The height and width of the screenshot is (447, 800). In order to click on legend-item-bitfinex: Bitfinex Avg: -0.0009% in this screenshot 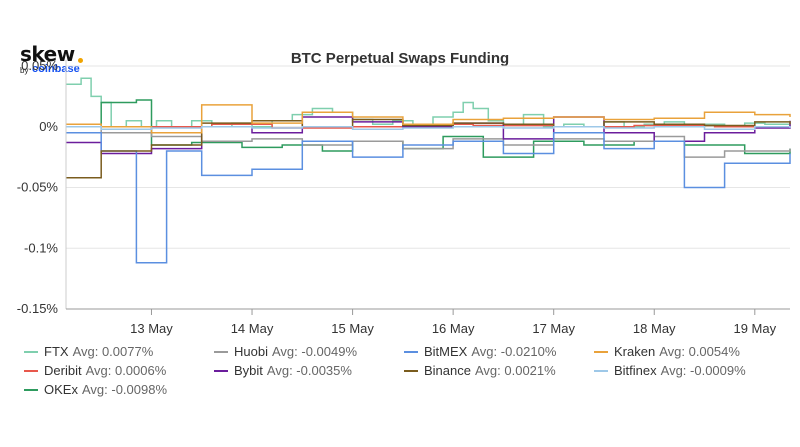, I will do `click(670, 370)`.